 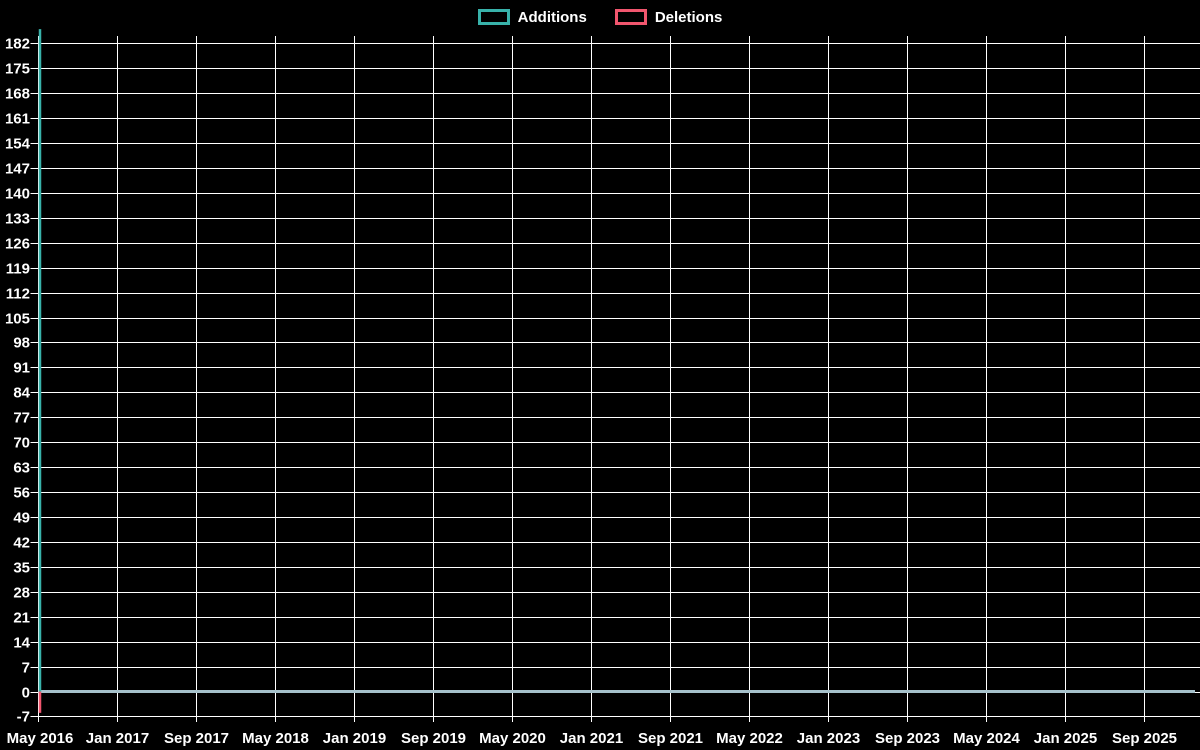 I want to click on x-tick-label: Sep 2019, so click(x=433, y=738).